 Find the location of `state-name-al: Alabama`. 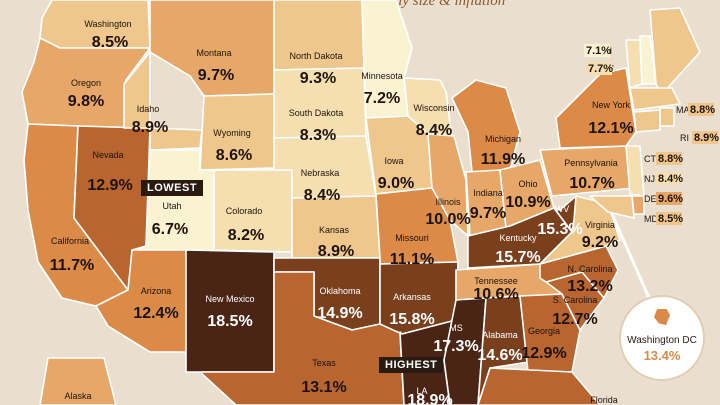

state-name-al: Alabama is located at coordinates (500, 335).